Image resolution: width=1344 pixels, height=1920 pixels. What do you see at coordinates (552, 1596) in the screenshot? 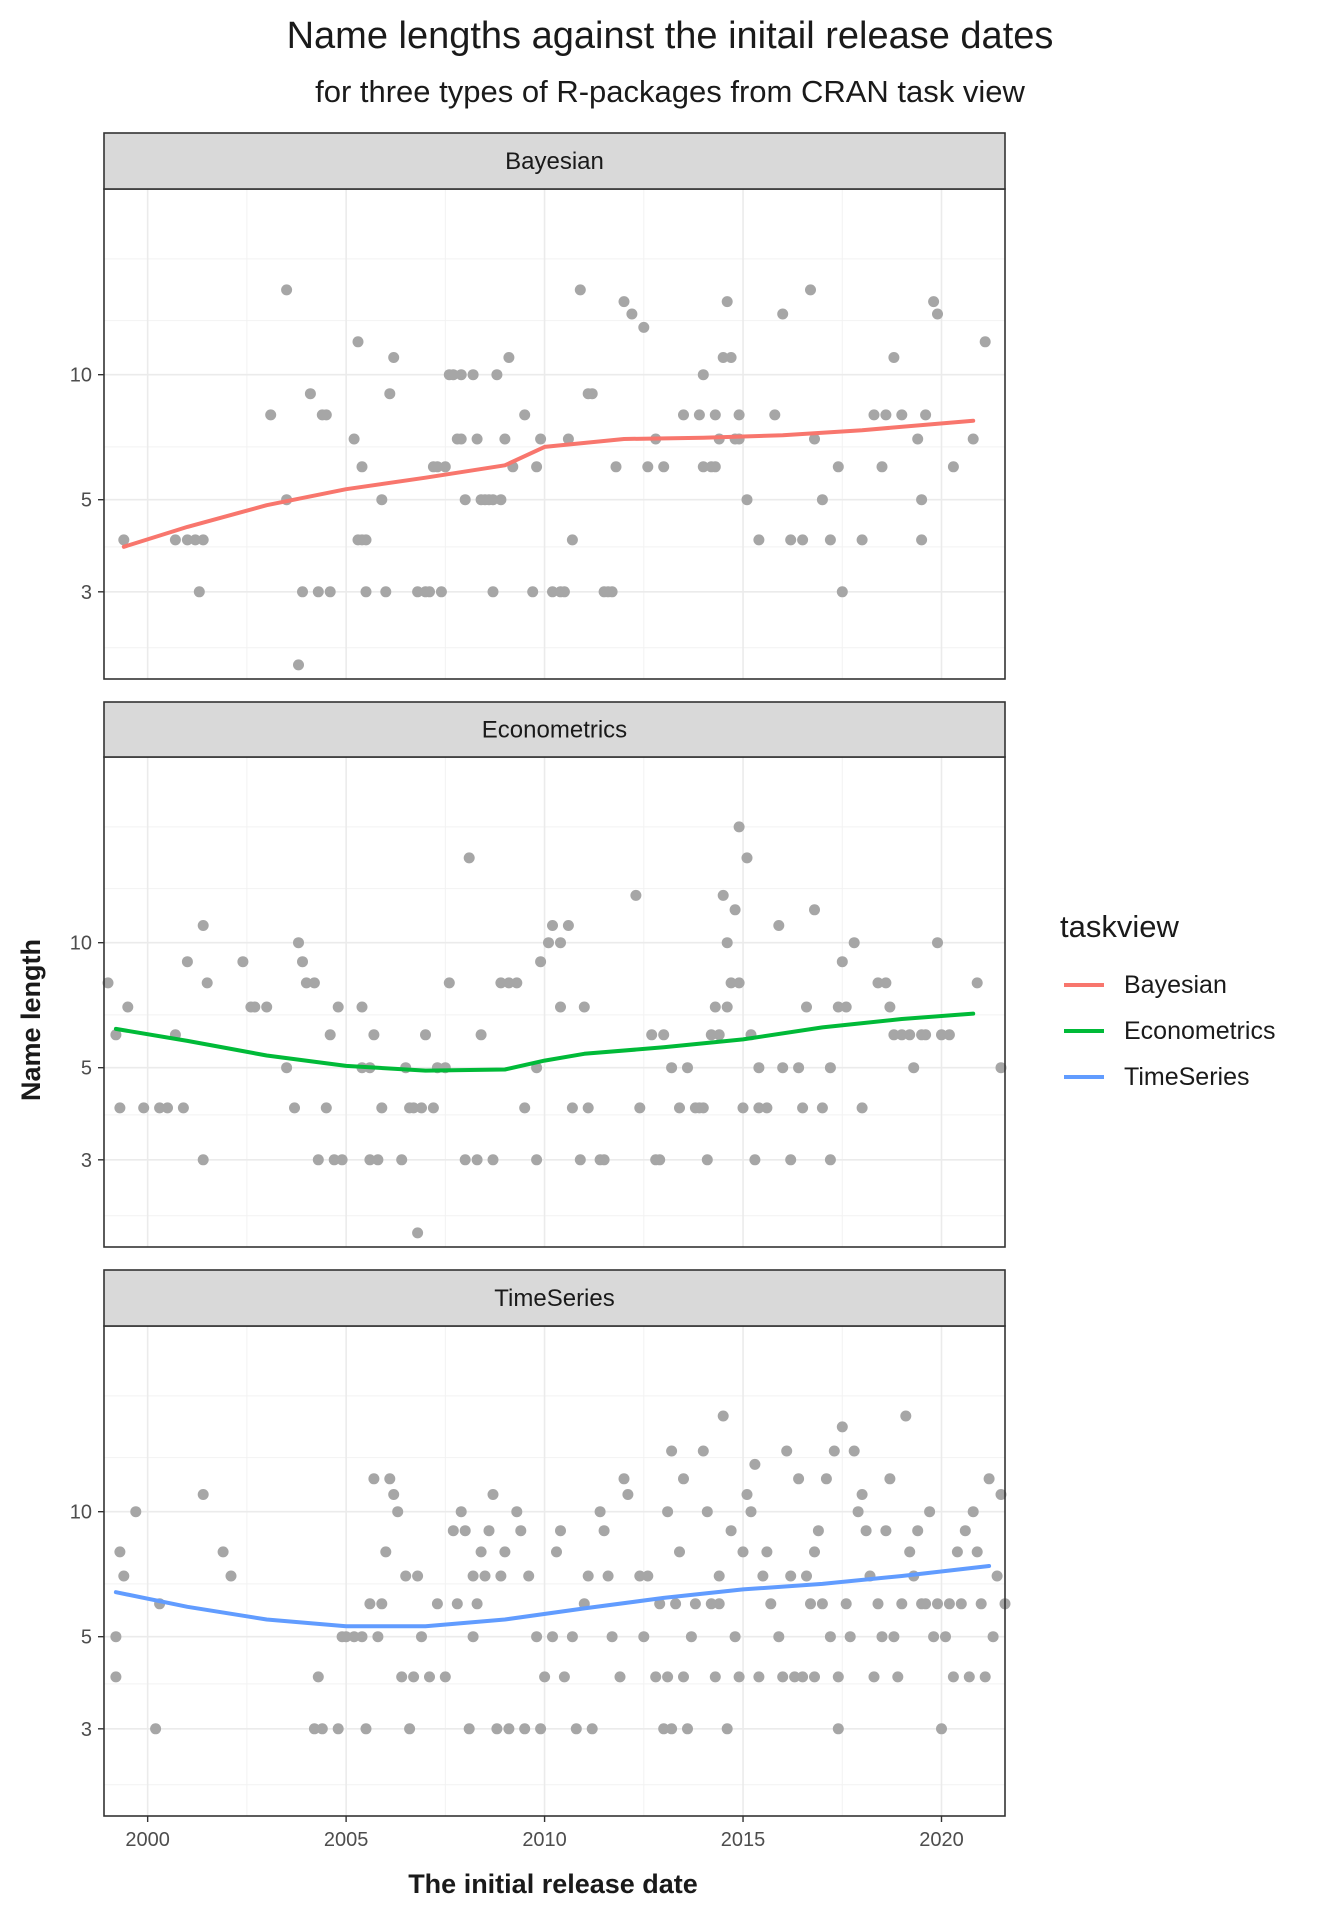
I see `smooth-line-timeseries` at bounding box center [552, 1596].